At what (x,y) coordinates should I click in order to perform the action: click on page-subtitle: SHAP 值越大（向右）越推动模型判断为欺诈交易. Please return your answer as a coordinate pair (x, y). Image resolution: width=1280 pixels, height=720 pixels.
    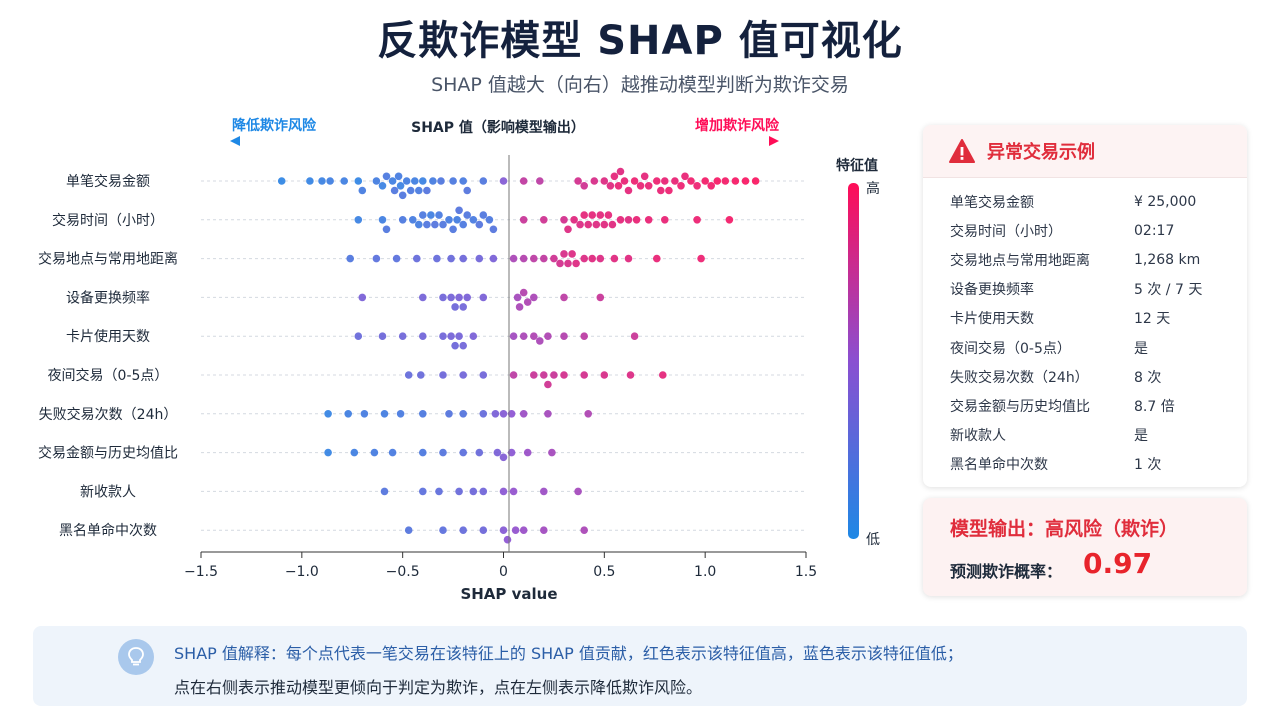
    Looking at the image, I should click on (640, 85).